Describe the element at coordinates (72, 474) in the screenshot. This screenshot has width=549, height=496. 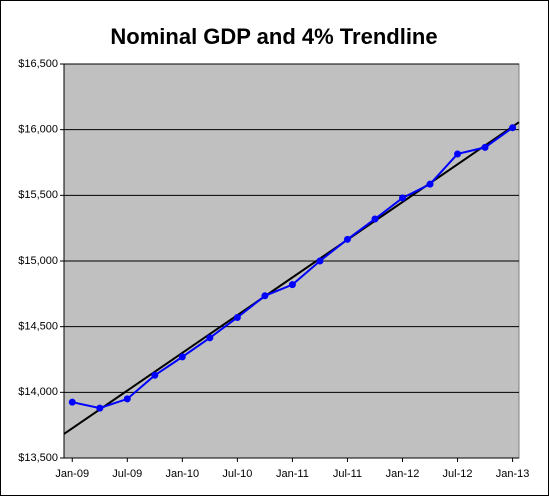
I see `x-tick-label: Jan-09` at that location.